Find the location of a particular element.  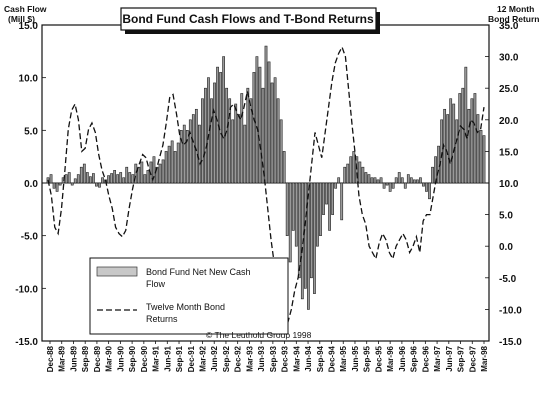

legend-line-label-line2: Returns is located at coordinates (162, 319).